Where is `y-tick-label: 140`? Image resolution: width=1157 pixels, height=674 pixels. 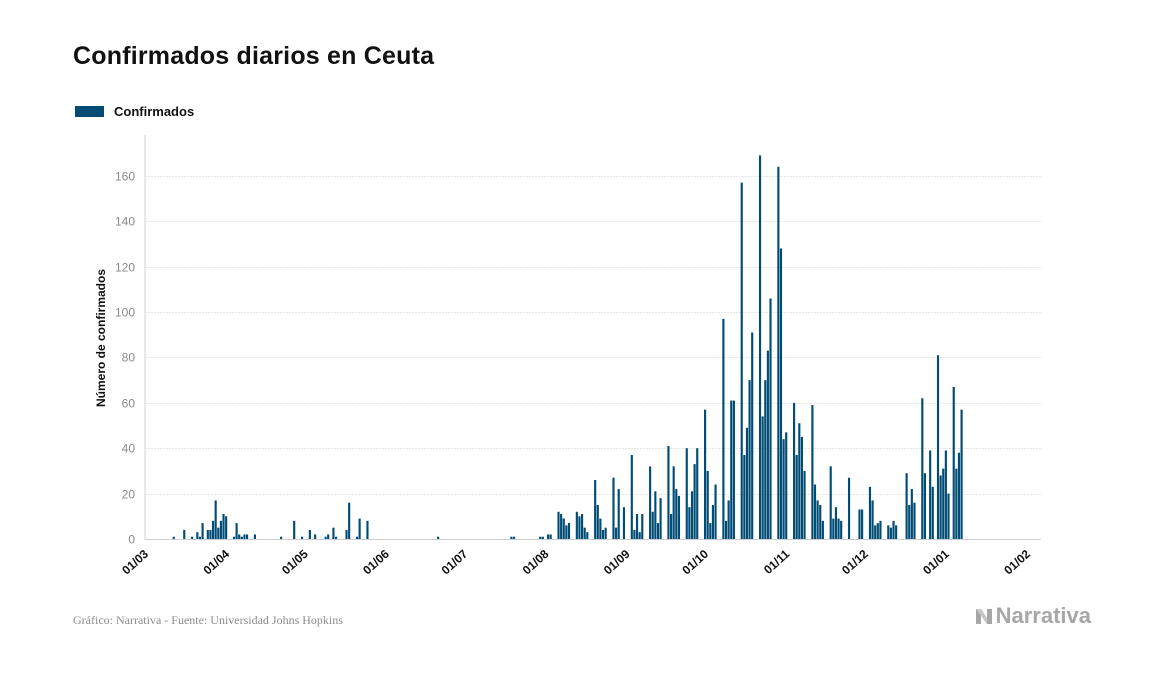 y-tick-label: 140 is located at coordinates (125, 222).